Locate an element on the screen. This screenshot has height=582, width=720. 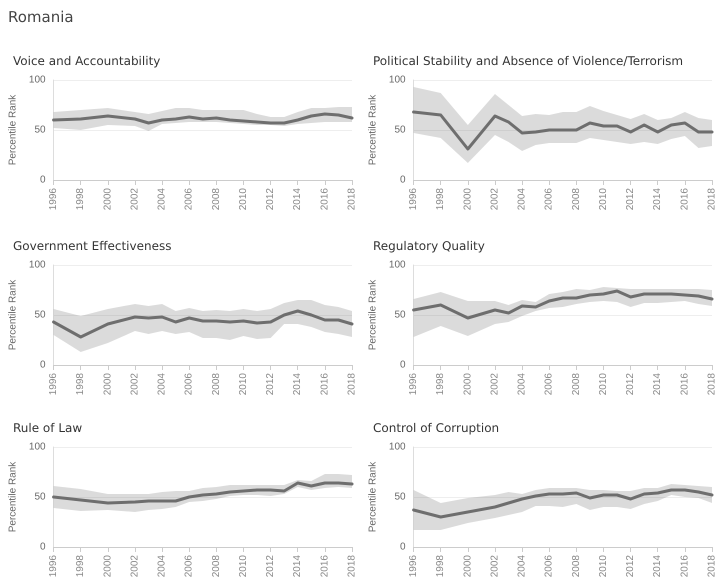
text: Romania is located at coordinates (41, 17).